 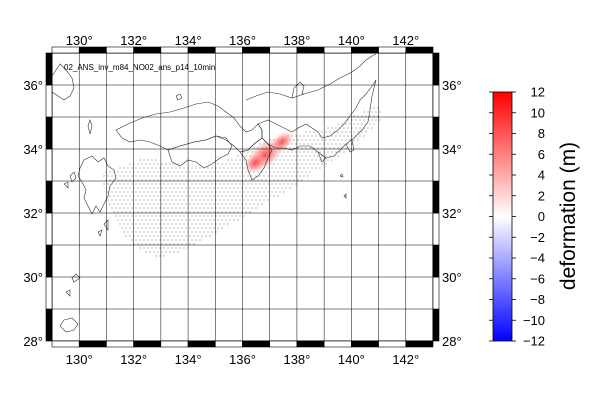 I want to click on frame-band-bottom, so click(x=337, y=344).